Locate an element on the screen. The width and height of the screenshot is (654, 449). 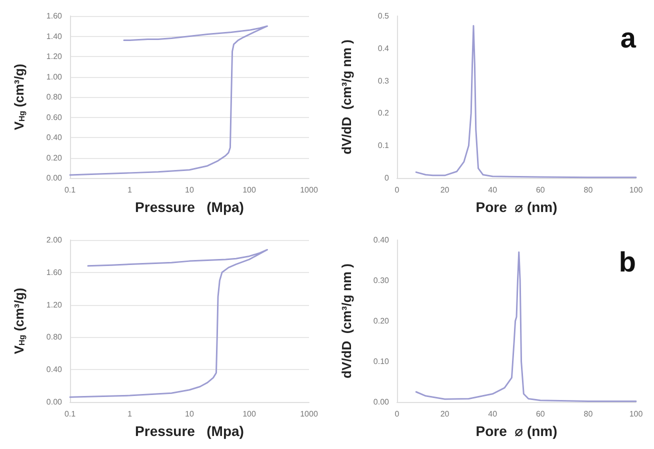
y-tick-label: 0.3 is located at coordinates (384, 81).